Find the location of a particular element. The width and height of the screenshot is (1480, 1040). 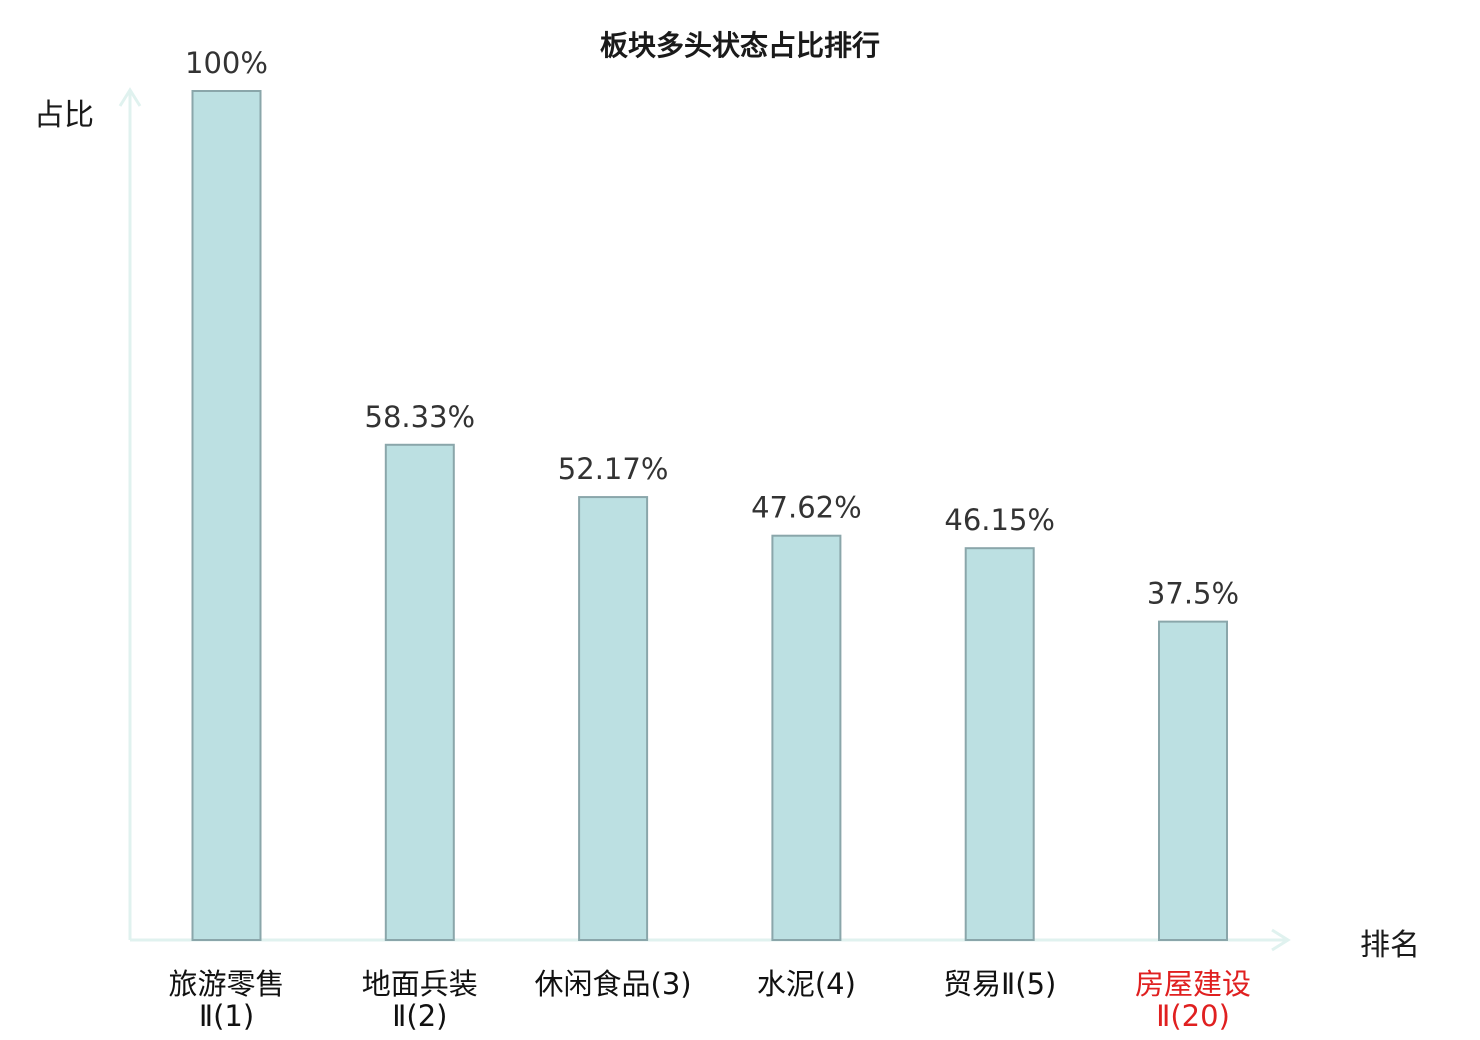

category-label: 休闲食品(3) is located at coordinates (613, 984).